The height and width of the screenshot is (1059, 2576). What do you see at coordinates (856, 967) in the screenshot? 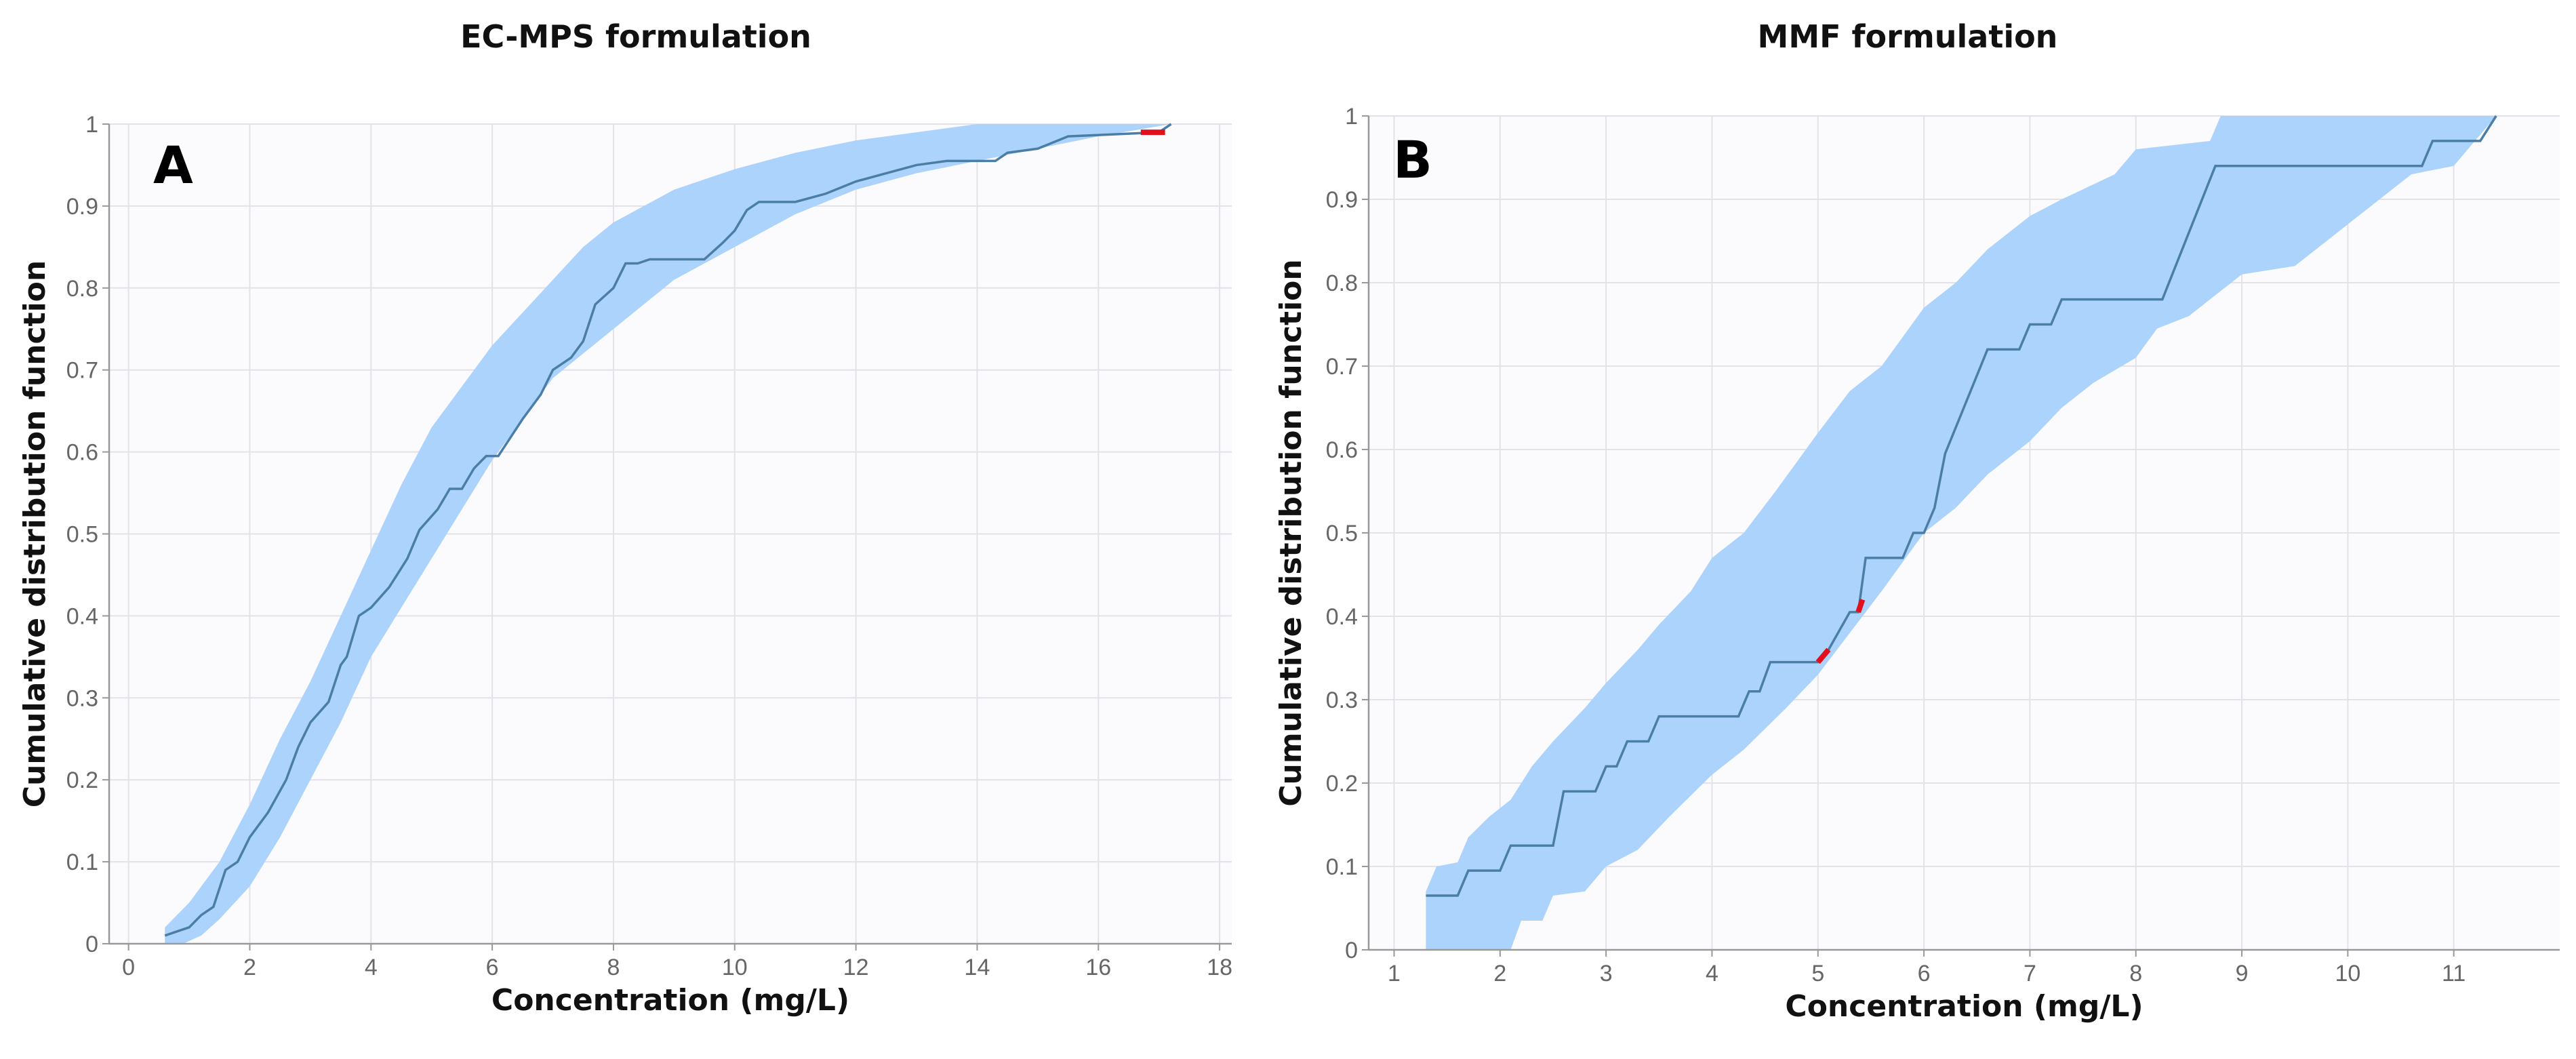
I see `x-tick-label: 12` at bounding box center [856, 967].